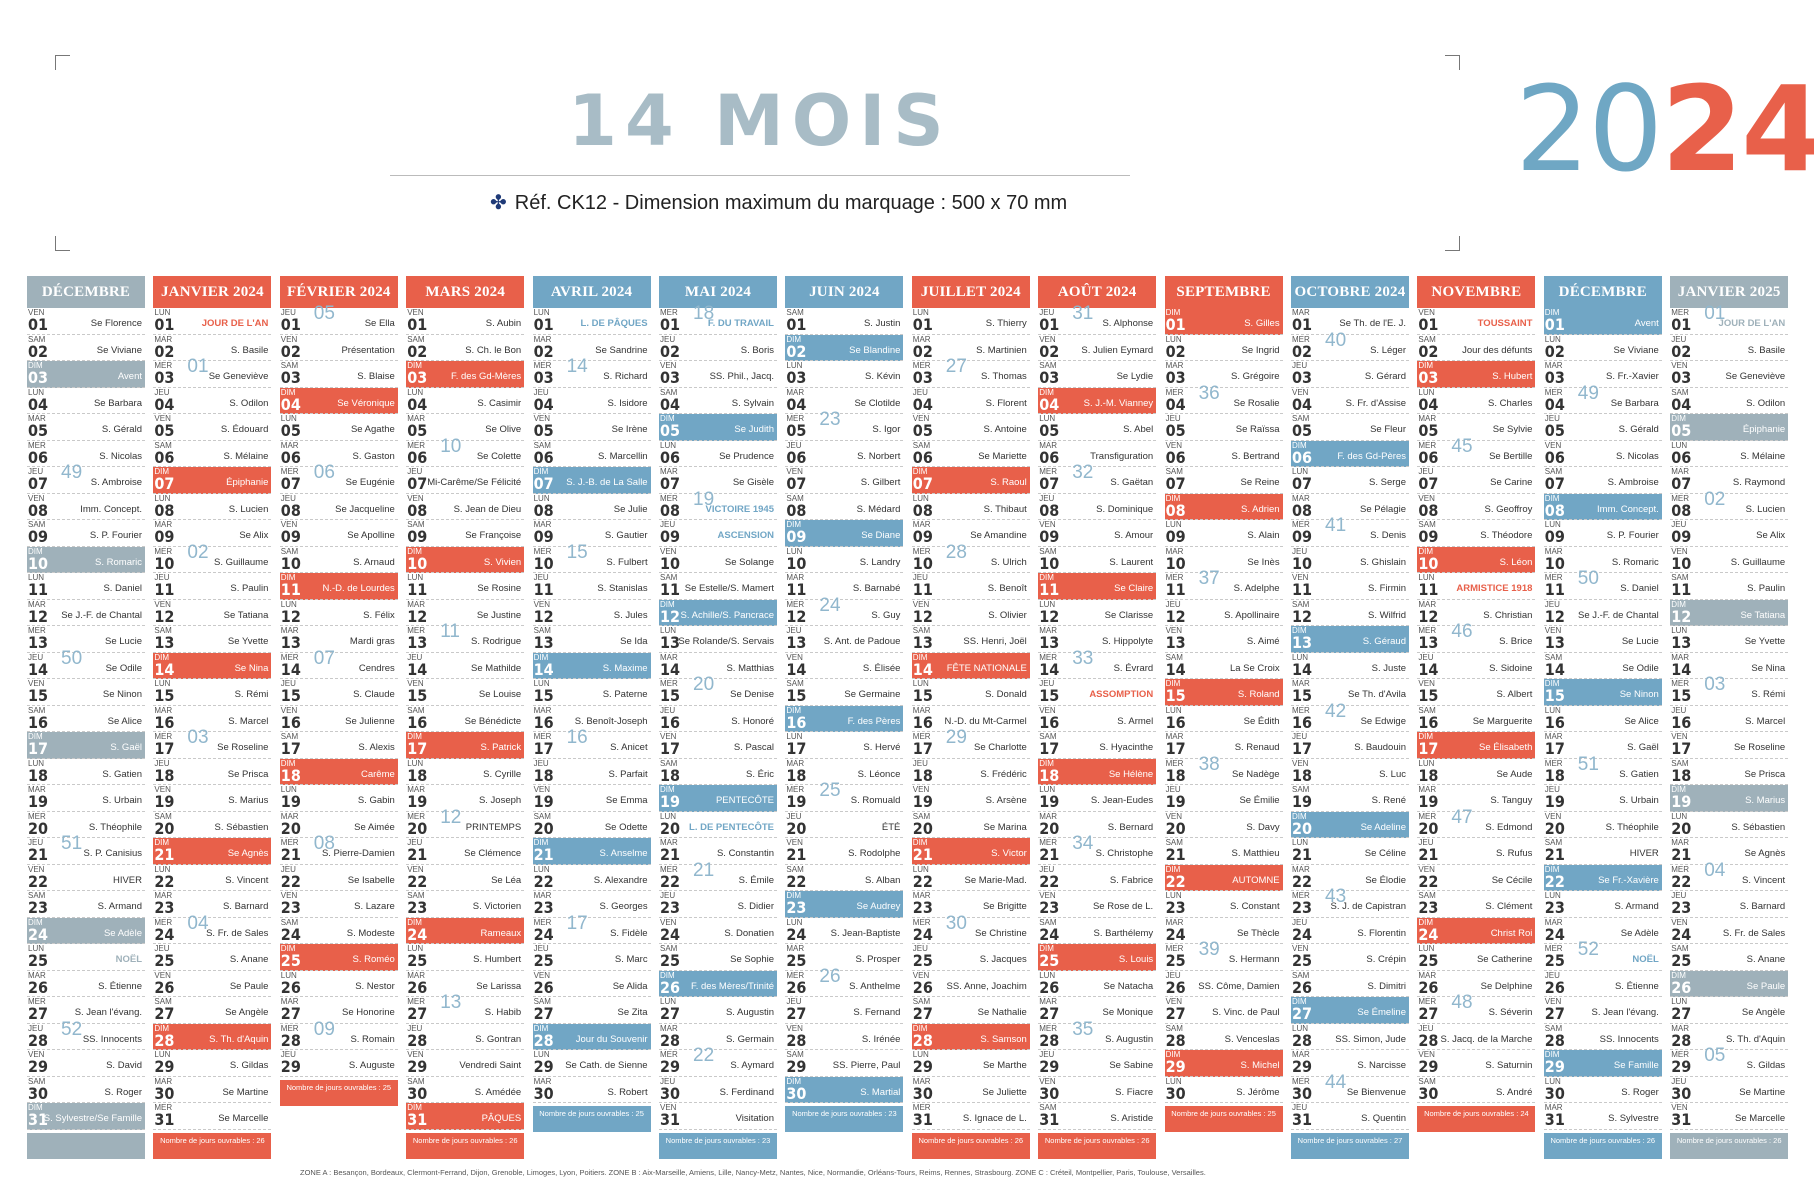 The height and width of the screenshot is (1200, 1814). What do you see at coordinates (1302, 748) in the screenshot?
I see `day-number: 17` at bounding box center [1302, 748].